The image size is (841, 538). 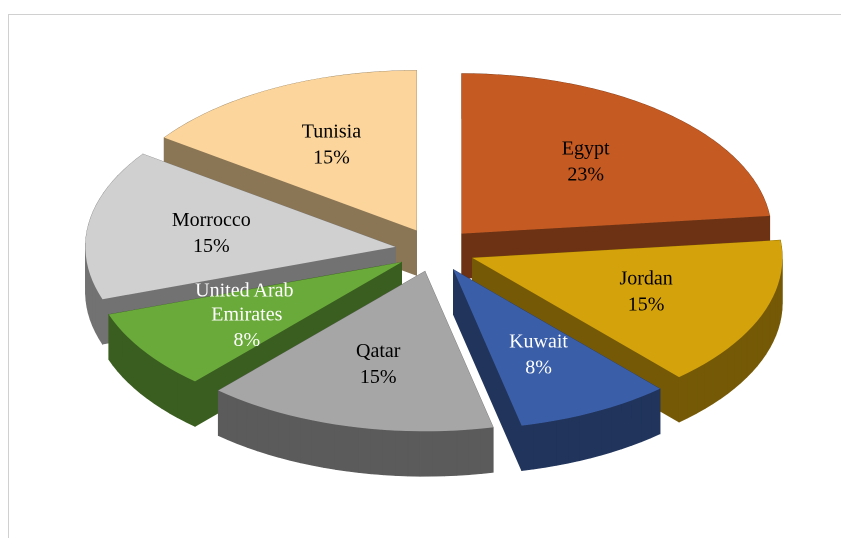 What do you see at coordinates (645, 279) in the screenshot?
I see `slice-label: Jordan` at bounding box center [645, 279].